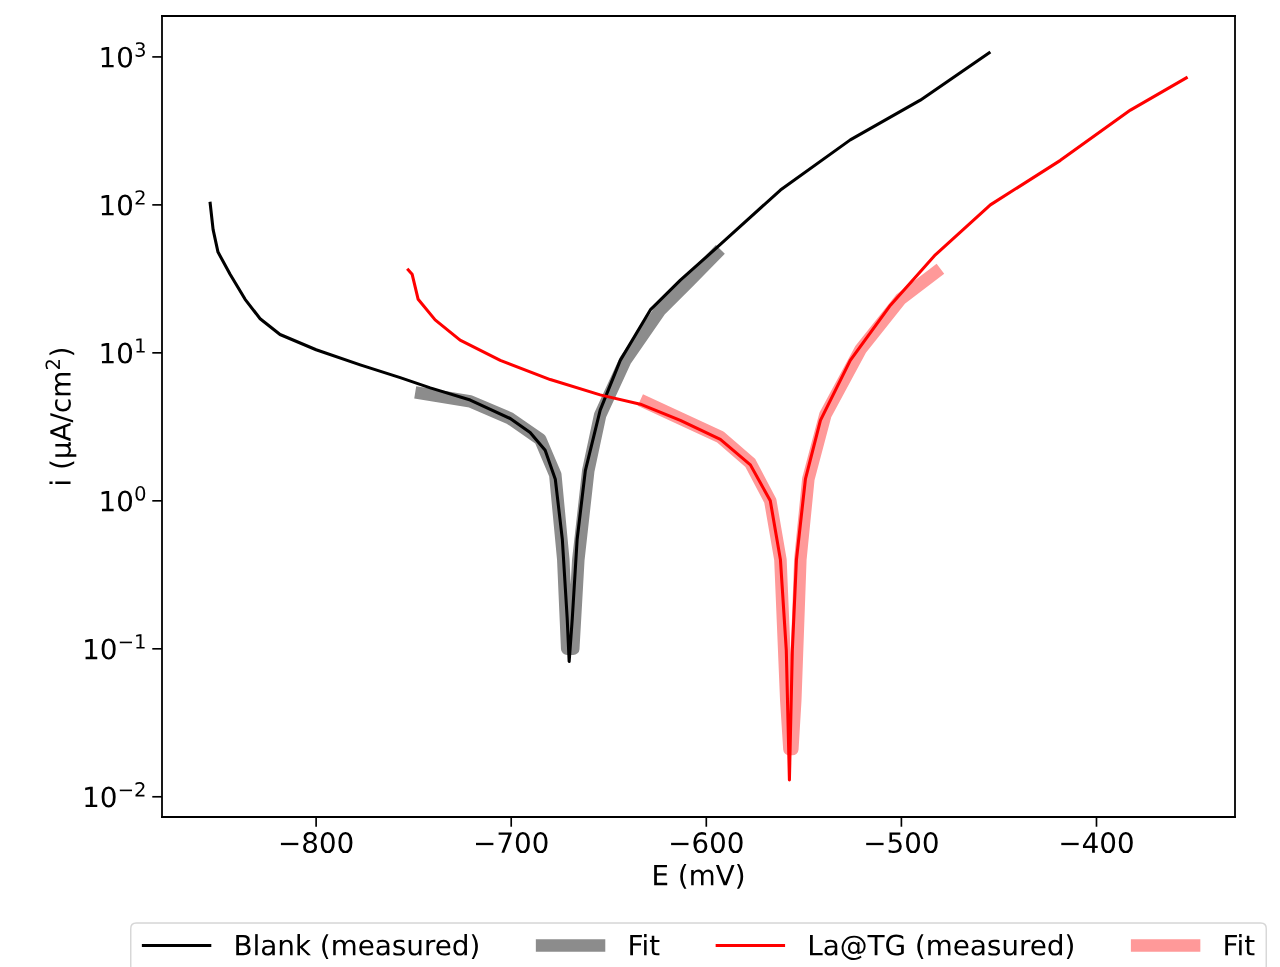 The image size is (1280, 967). Describe the element at coordinates (357, 946) in the screenshot. I see `legend-label: Blank (measured)` at that location.